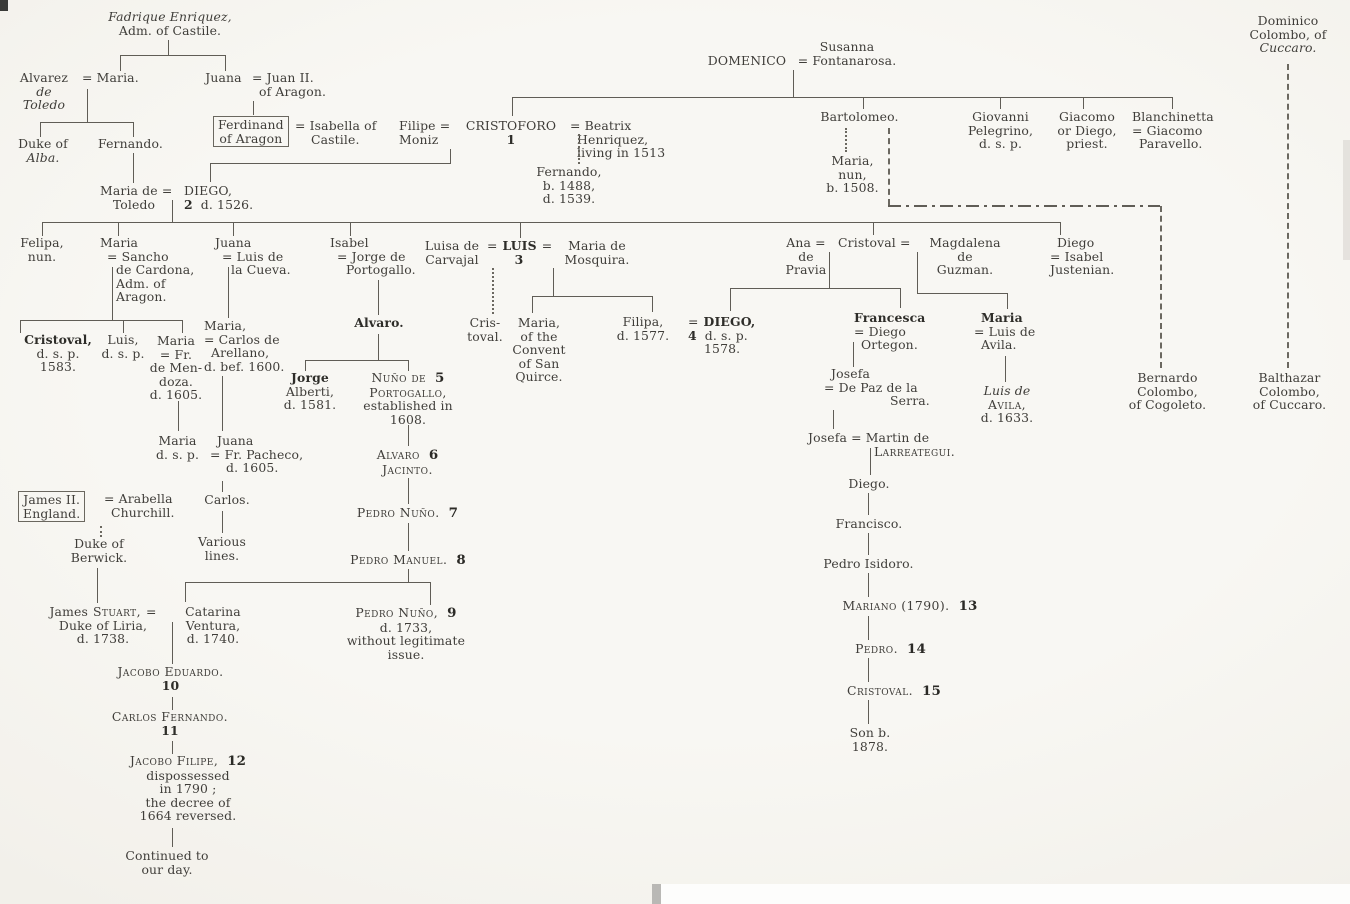 The width and height of the screenshot is (1350, 904). I want to click on person-alvarez-de-toledo: Alvarez de Toledo, so click(44, 91).